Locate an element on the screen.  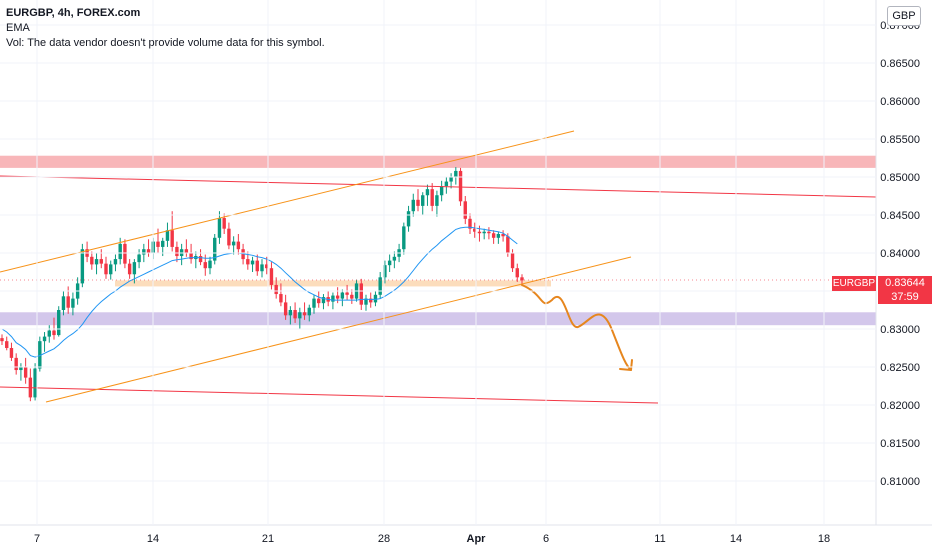
level-zone is located at coordinates (333, 283).